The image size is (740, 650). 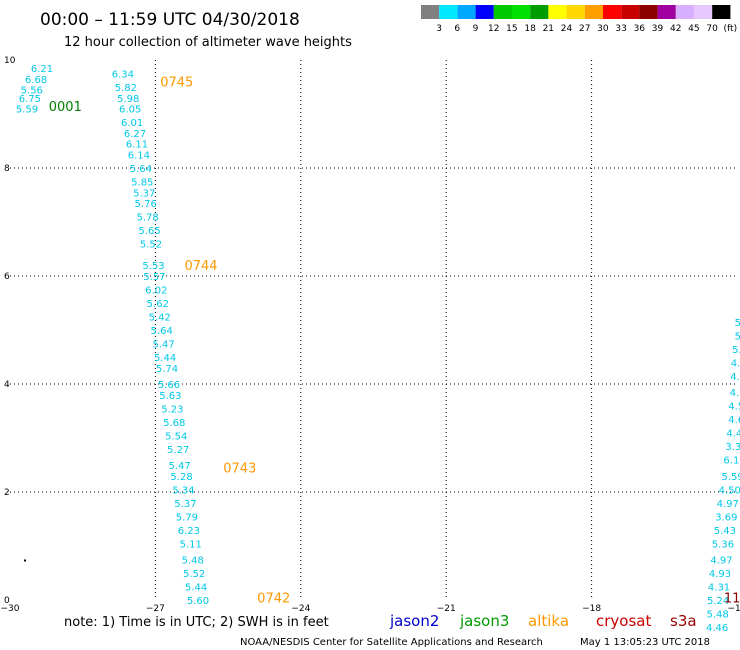 What do you see at coordinates (567, 29) in the screenshot?
I see `colorbar-label: 24` at bounding box center [567, 29].